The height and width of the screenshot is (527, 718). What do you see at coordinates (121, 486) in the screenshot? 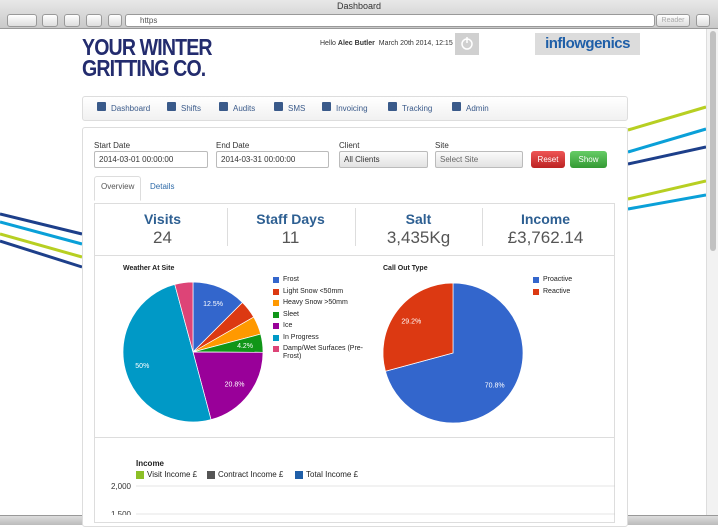
I see `y-tick-label: 2,000` at bounding box center [121, 486].